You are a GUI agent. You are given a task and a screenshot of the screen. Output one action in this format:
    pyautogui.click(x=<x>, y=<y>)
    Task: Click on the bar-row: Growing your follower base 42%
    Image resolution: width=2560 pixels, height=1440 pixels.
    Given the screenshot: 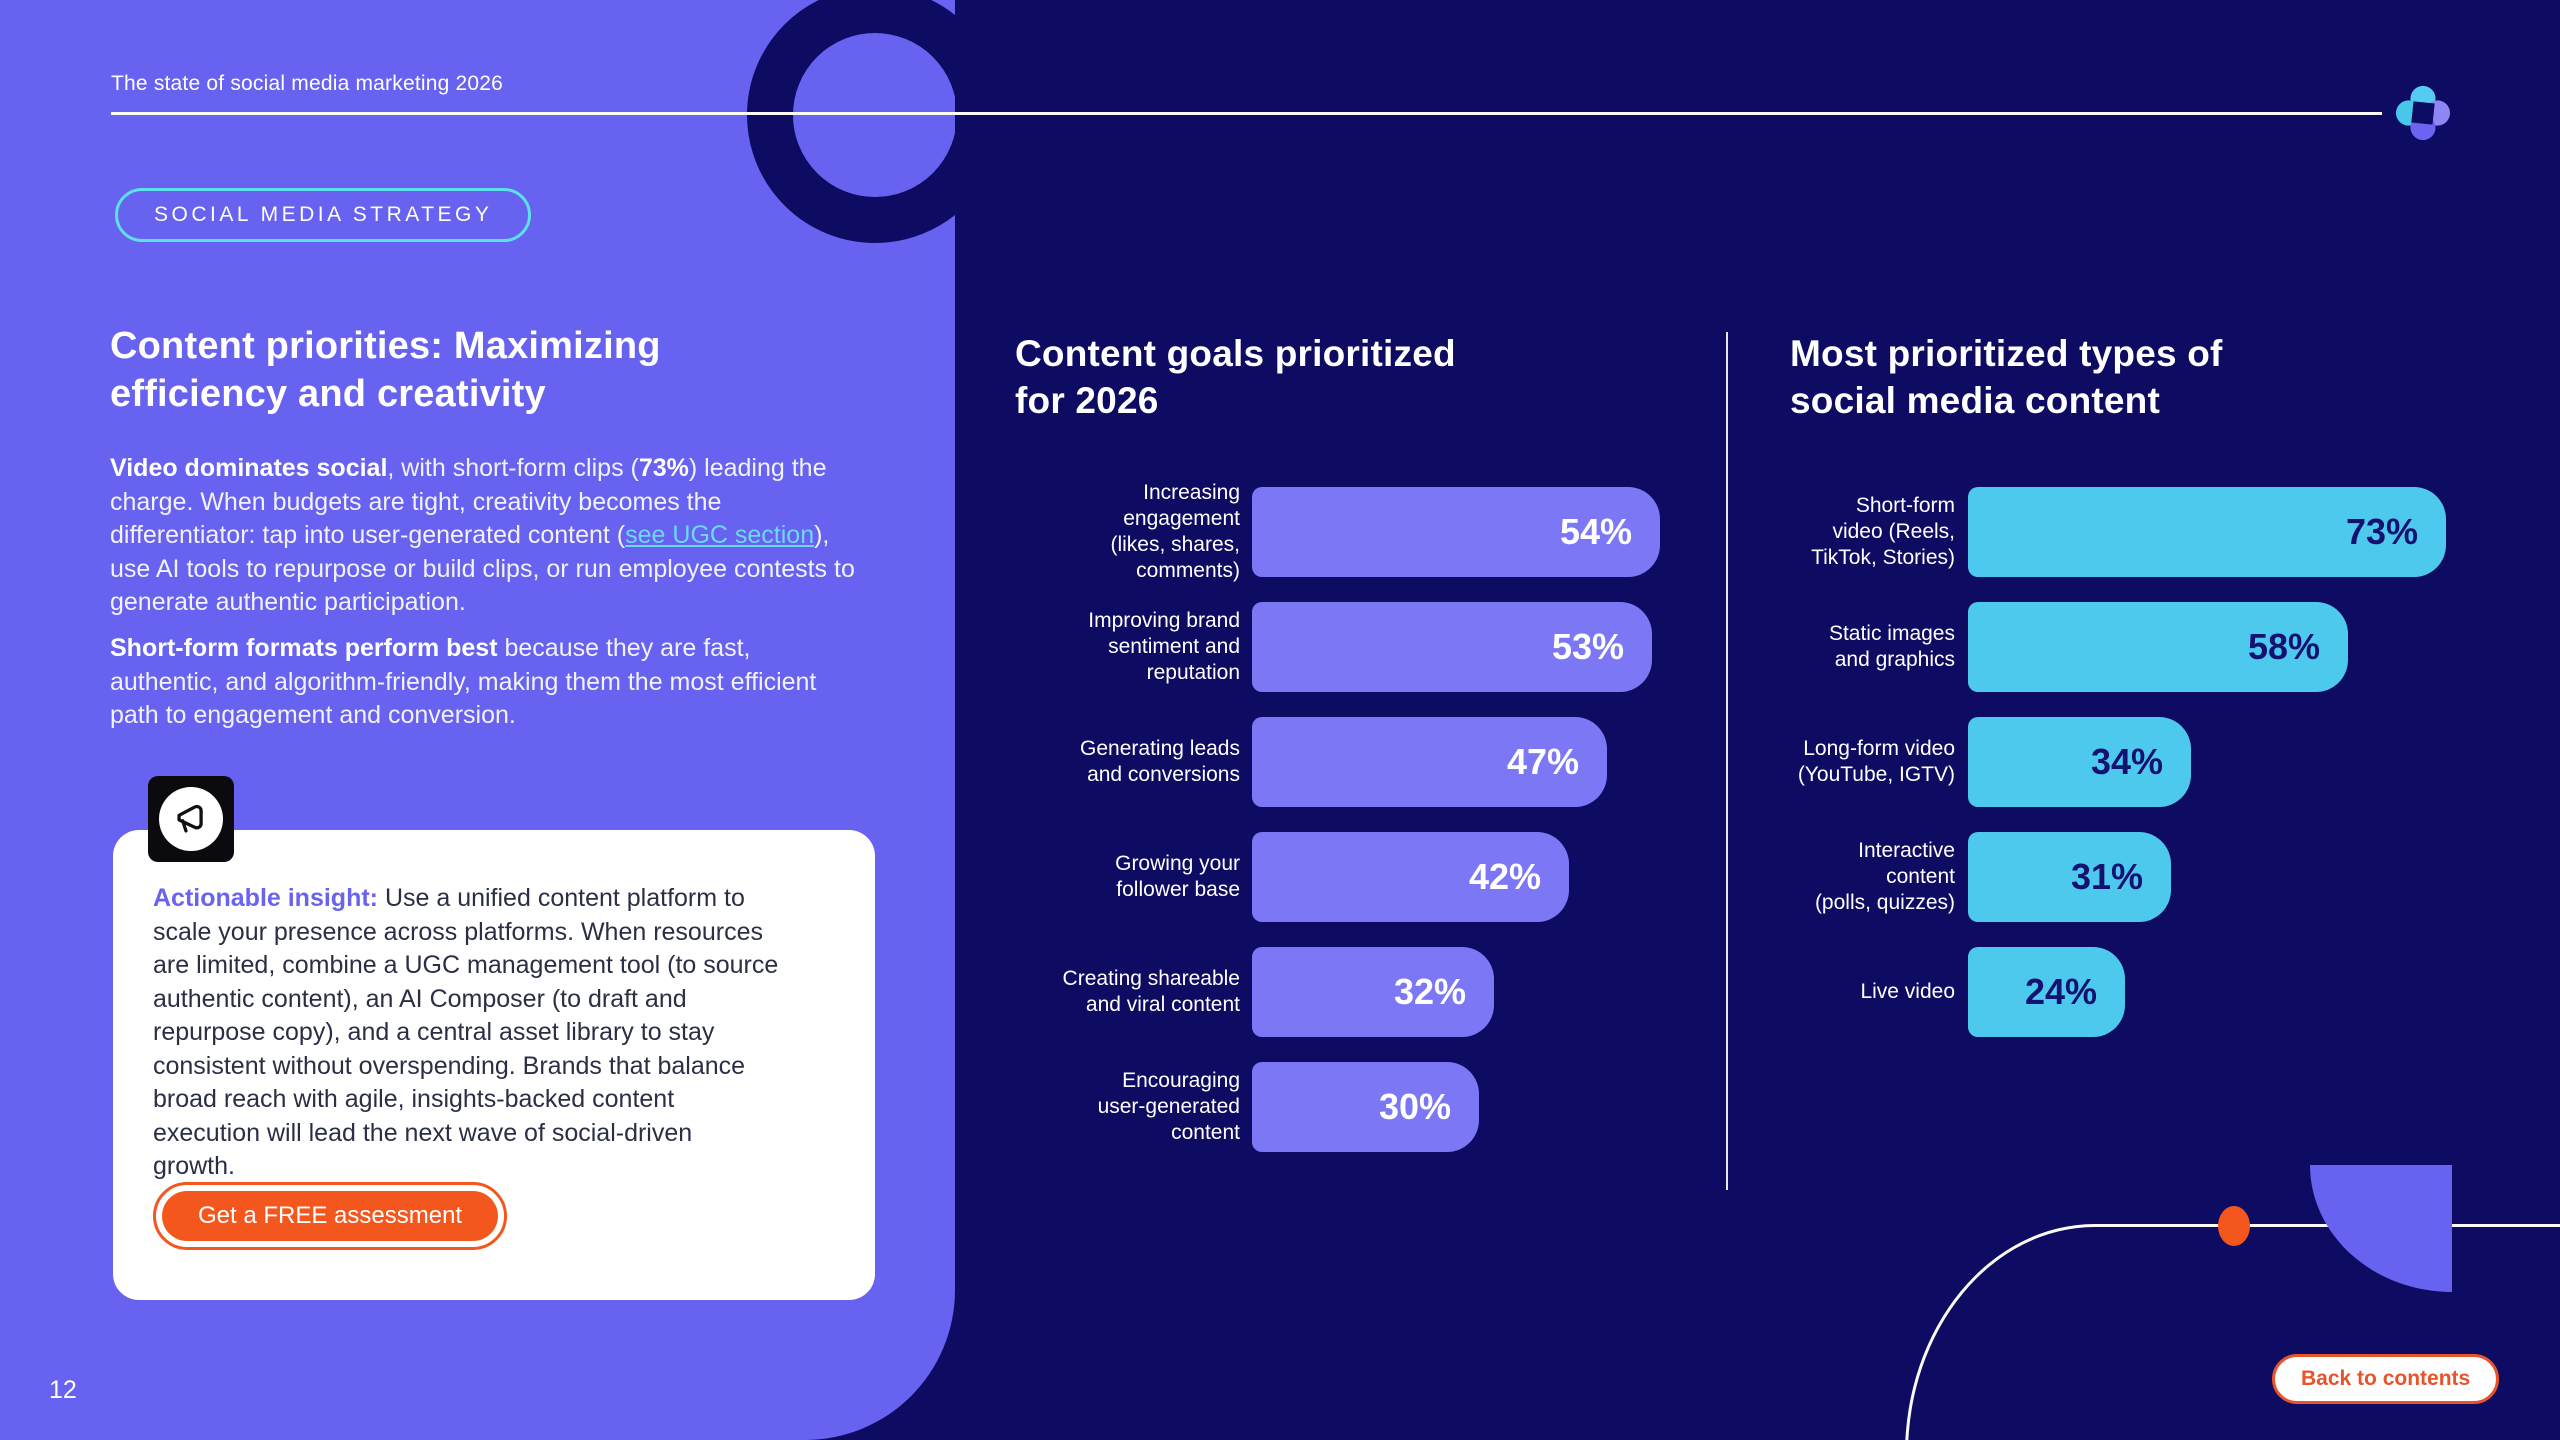 What is the action you would take?
    pyautogui.click(x=1337, y=877)
    